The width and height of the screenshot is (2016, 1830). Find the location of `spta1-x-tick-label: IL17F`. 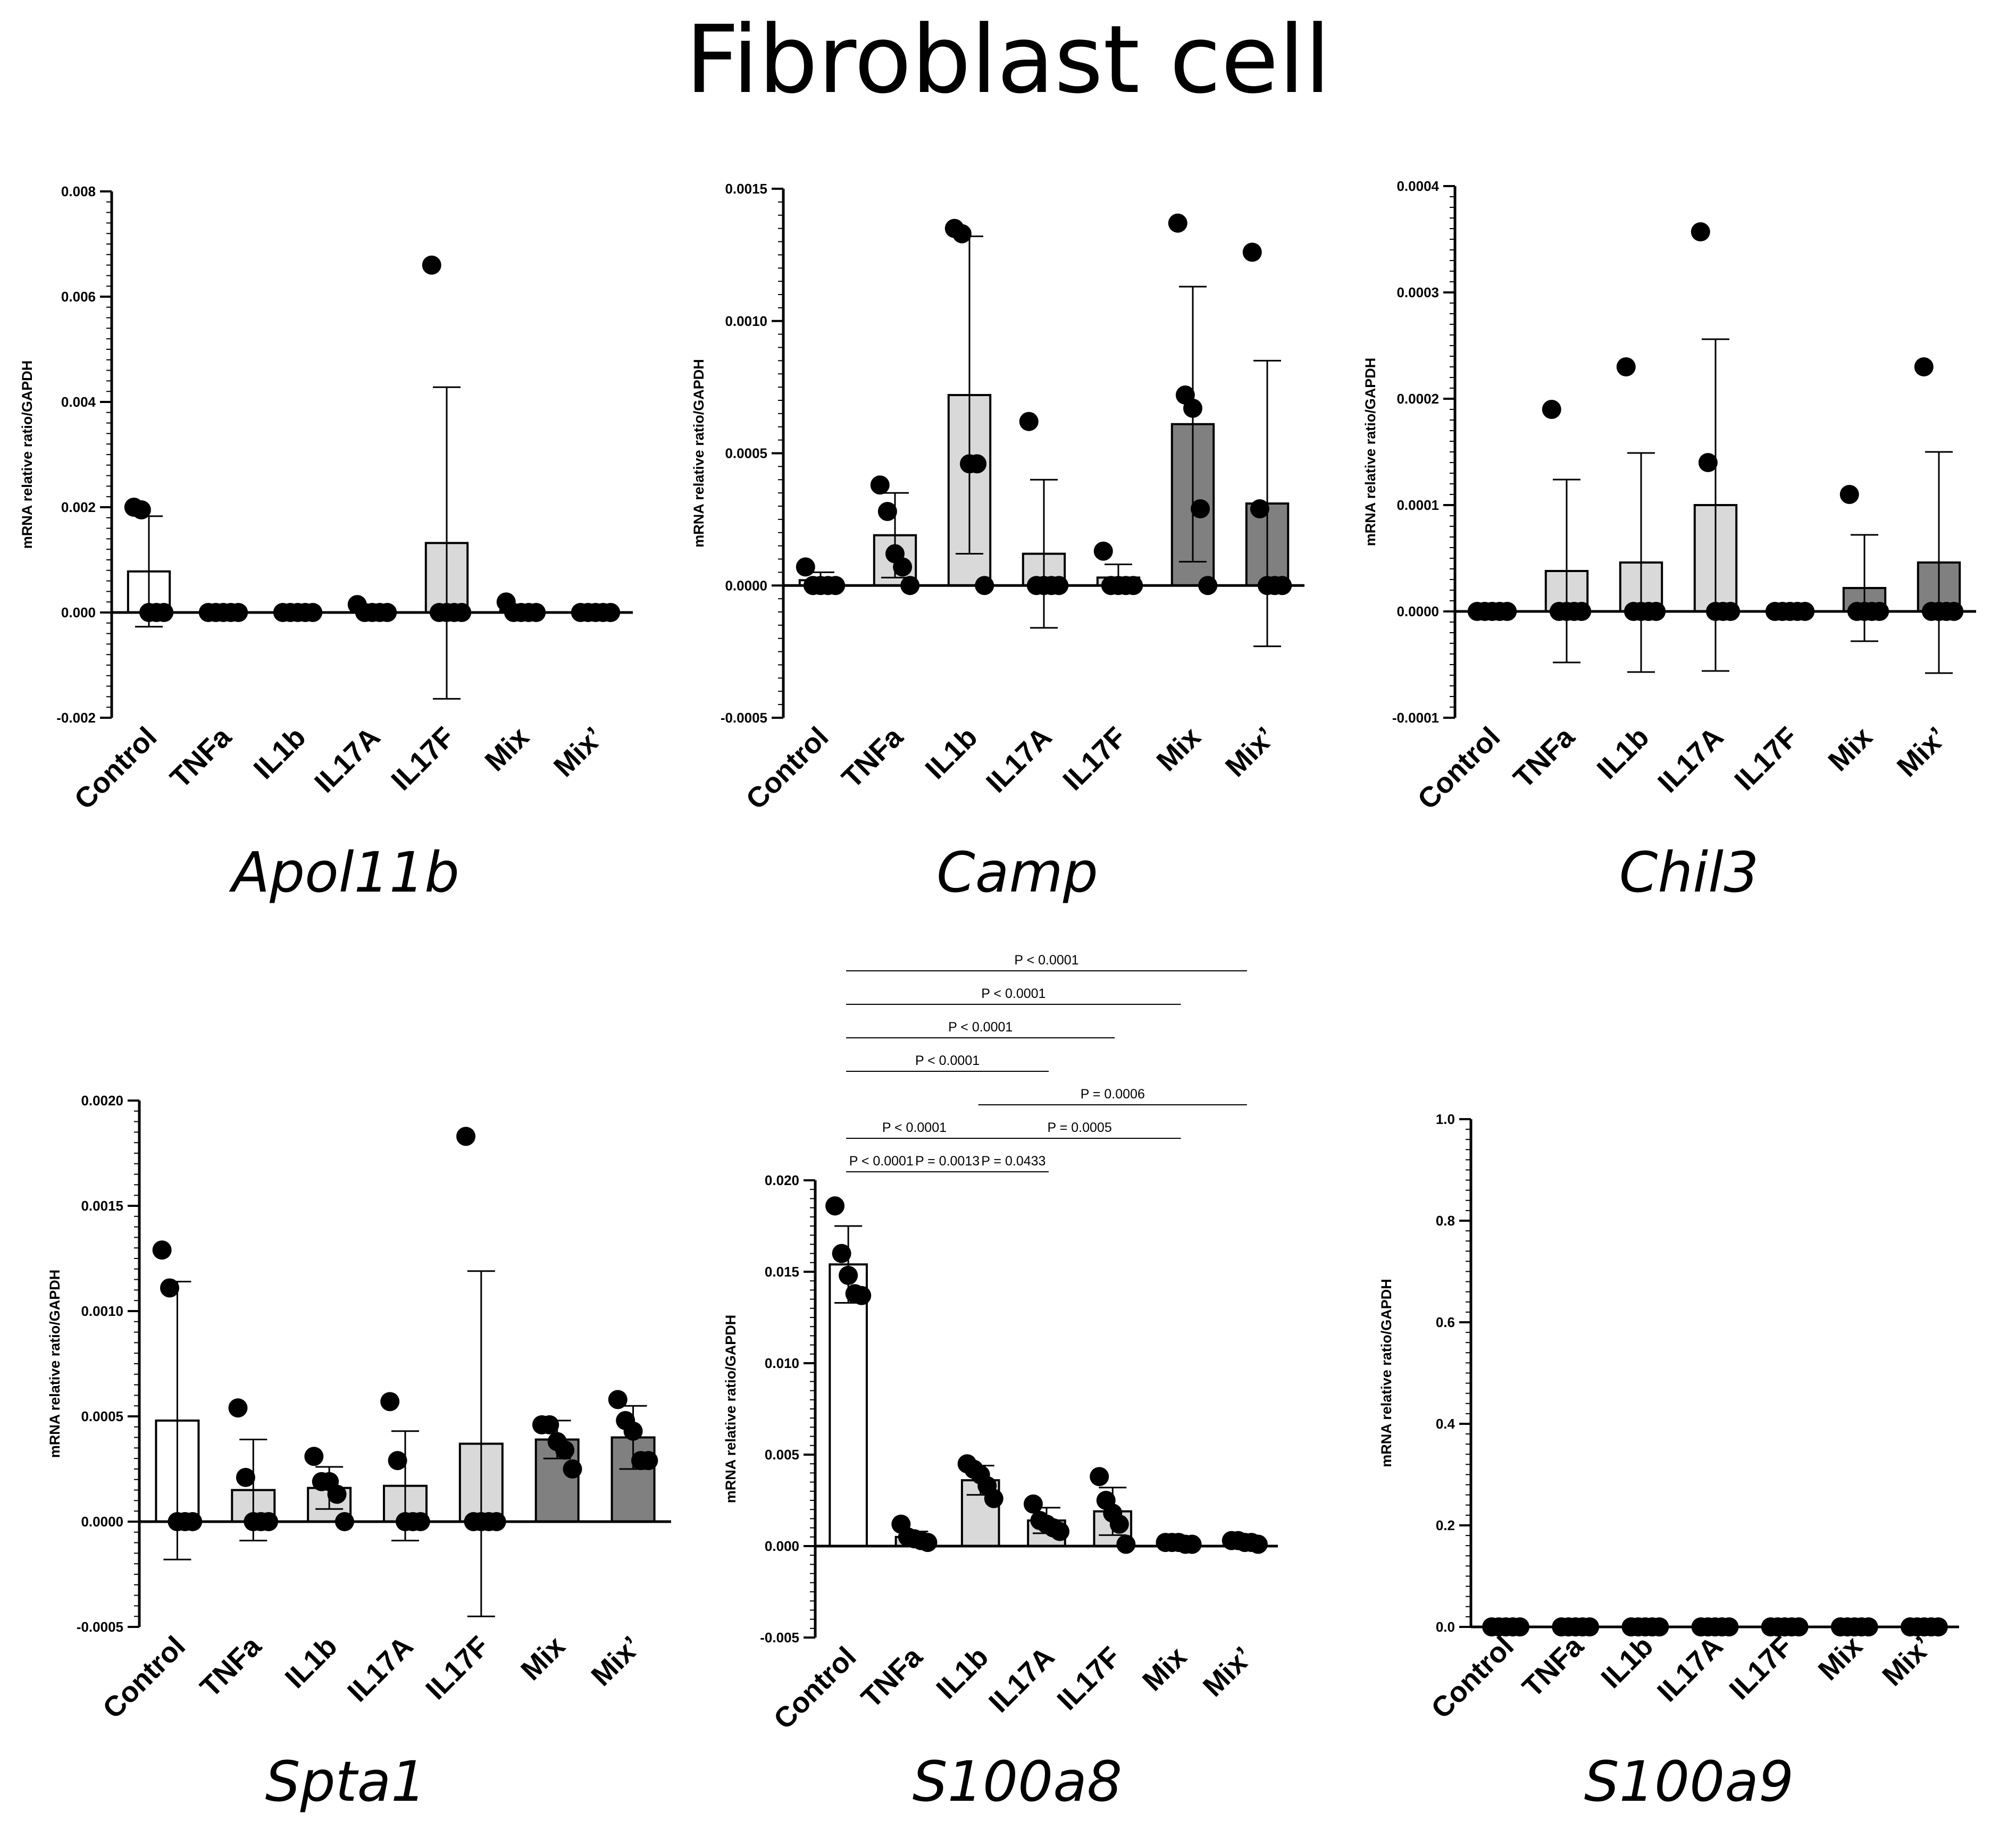

spta1-x-tick-label: IL17F is located at coordinates (457, 1668).